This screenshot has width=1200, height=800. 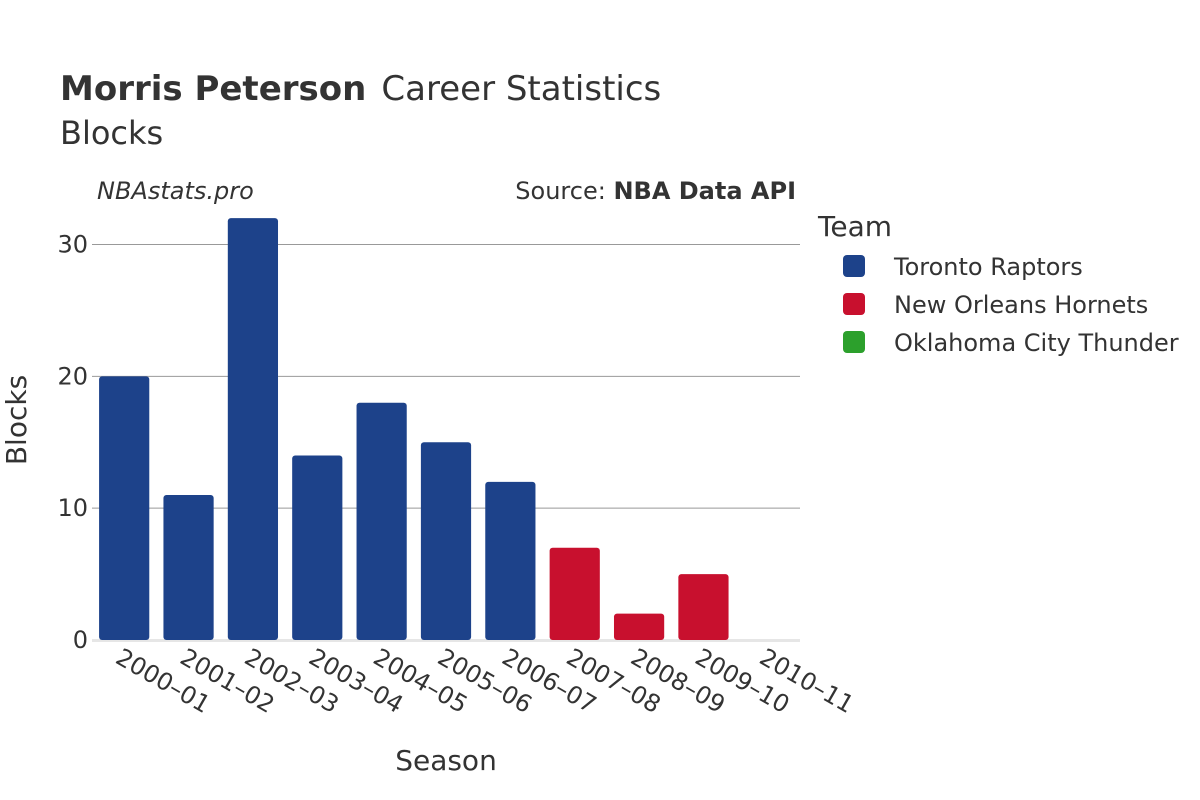 What do you see at coordinates (16, 420) in the screenshot?
I see `y-axis-title: Blocks` at bounding box center [16, 420].